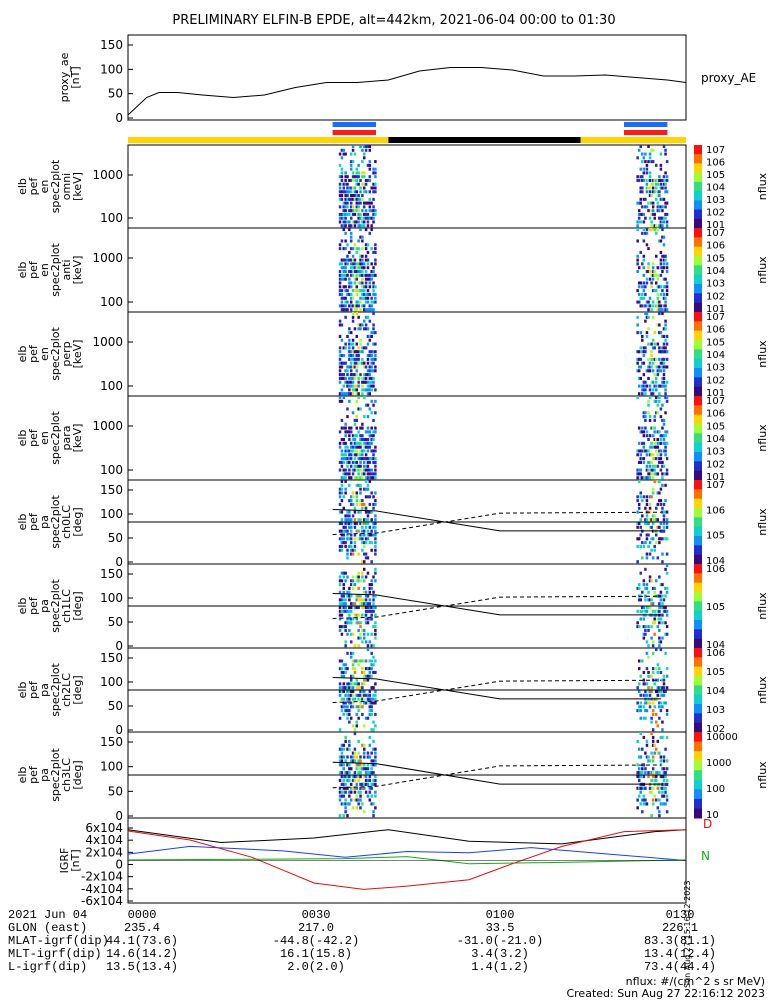 The image size is (775, 1000). What do you see at coordinates (104, 828) in the screenshot?
I see `ytick-igrf-6: 6x104` at bounding box center [104, 828].